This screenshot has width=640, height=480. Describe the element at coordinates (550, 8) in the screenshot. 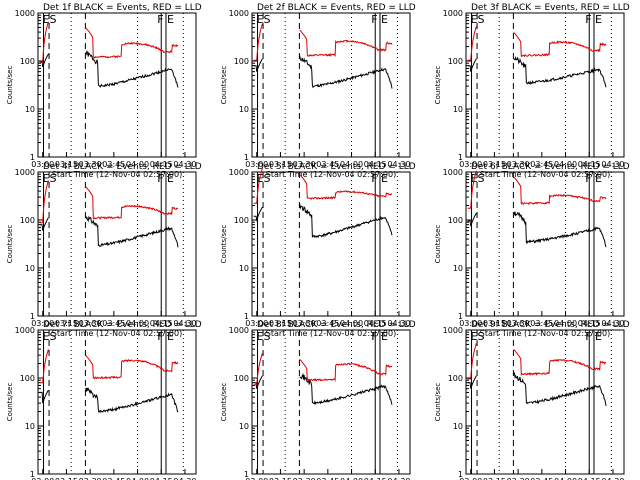

I see `panel-title: Det 3f BLACK = Events, RED = LLD` at that location.